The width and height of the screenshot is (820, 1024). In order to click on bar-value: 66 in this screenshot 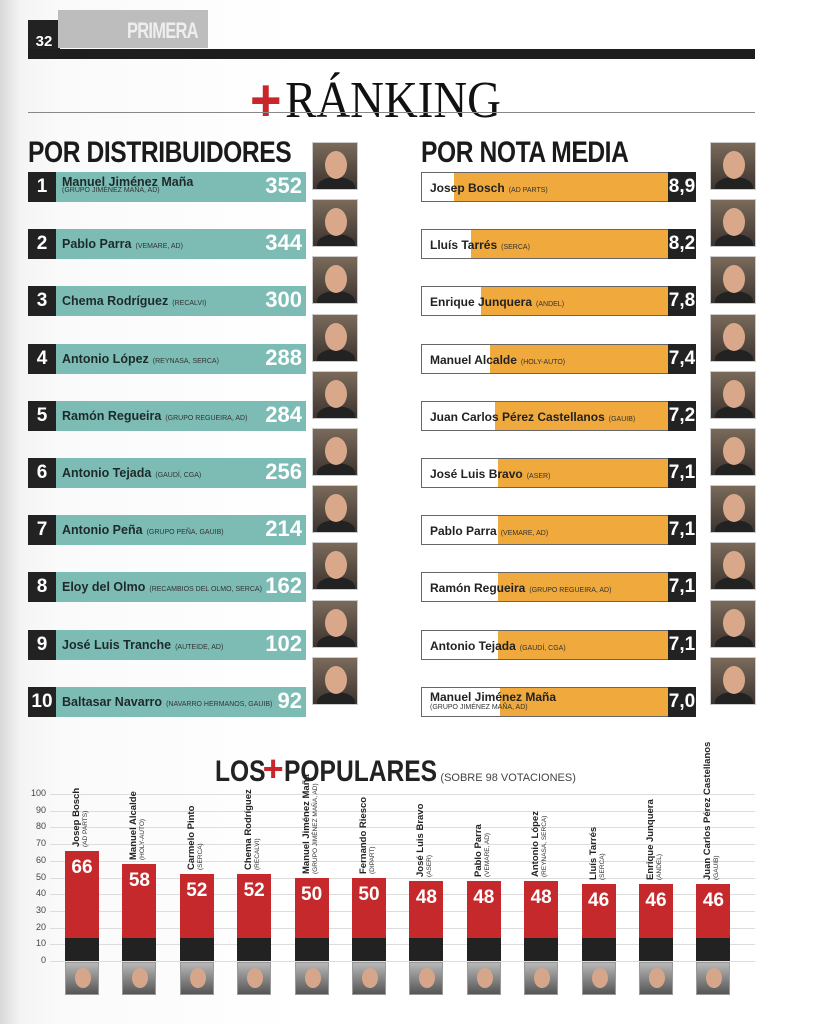, I will do `click(82, 867)`.